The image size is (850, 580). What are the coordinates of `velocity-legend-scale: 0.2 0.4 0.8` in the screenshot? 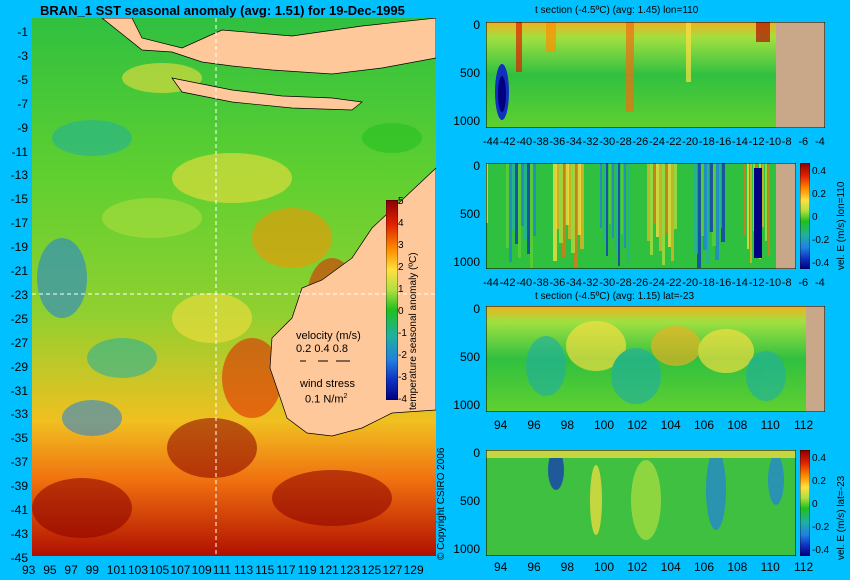 It's located at (322, 349).